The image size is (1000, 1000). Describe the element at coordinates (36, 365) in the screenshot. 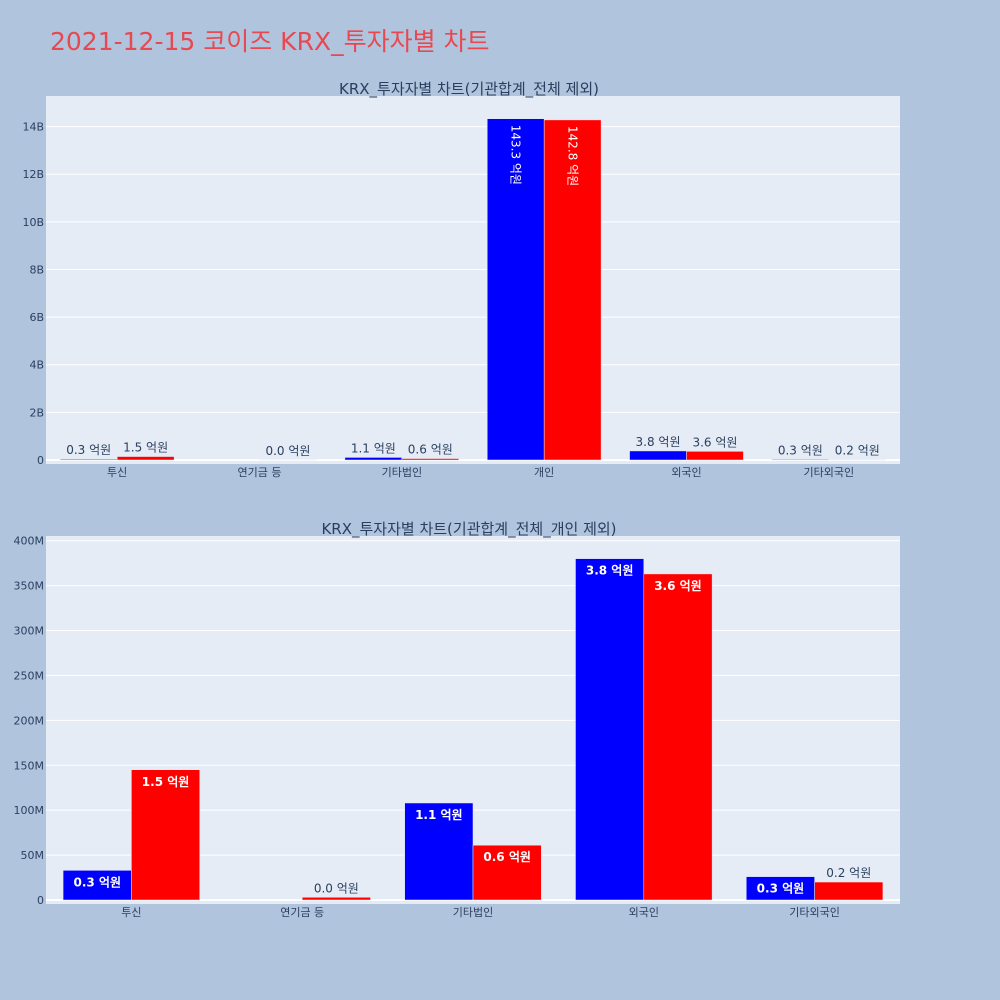

I see `y-tick-label: 4B` at that location.